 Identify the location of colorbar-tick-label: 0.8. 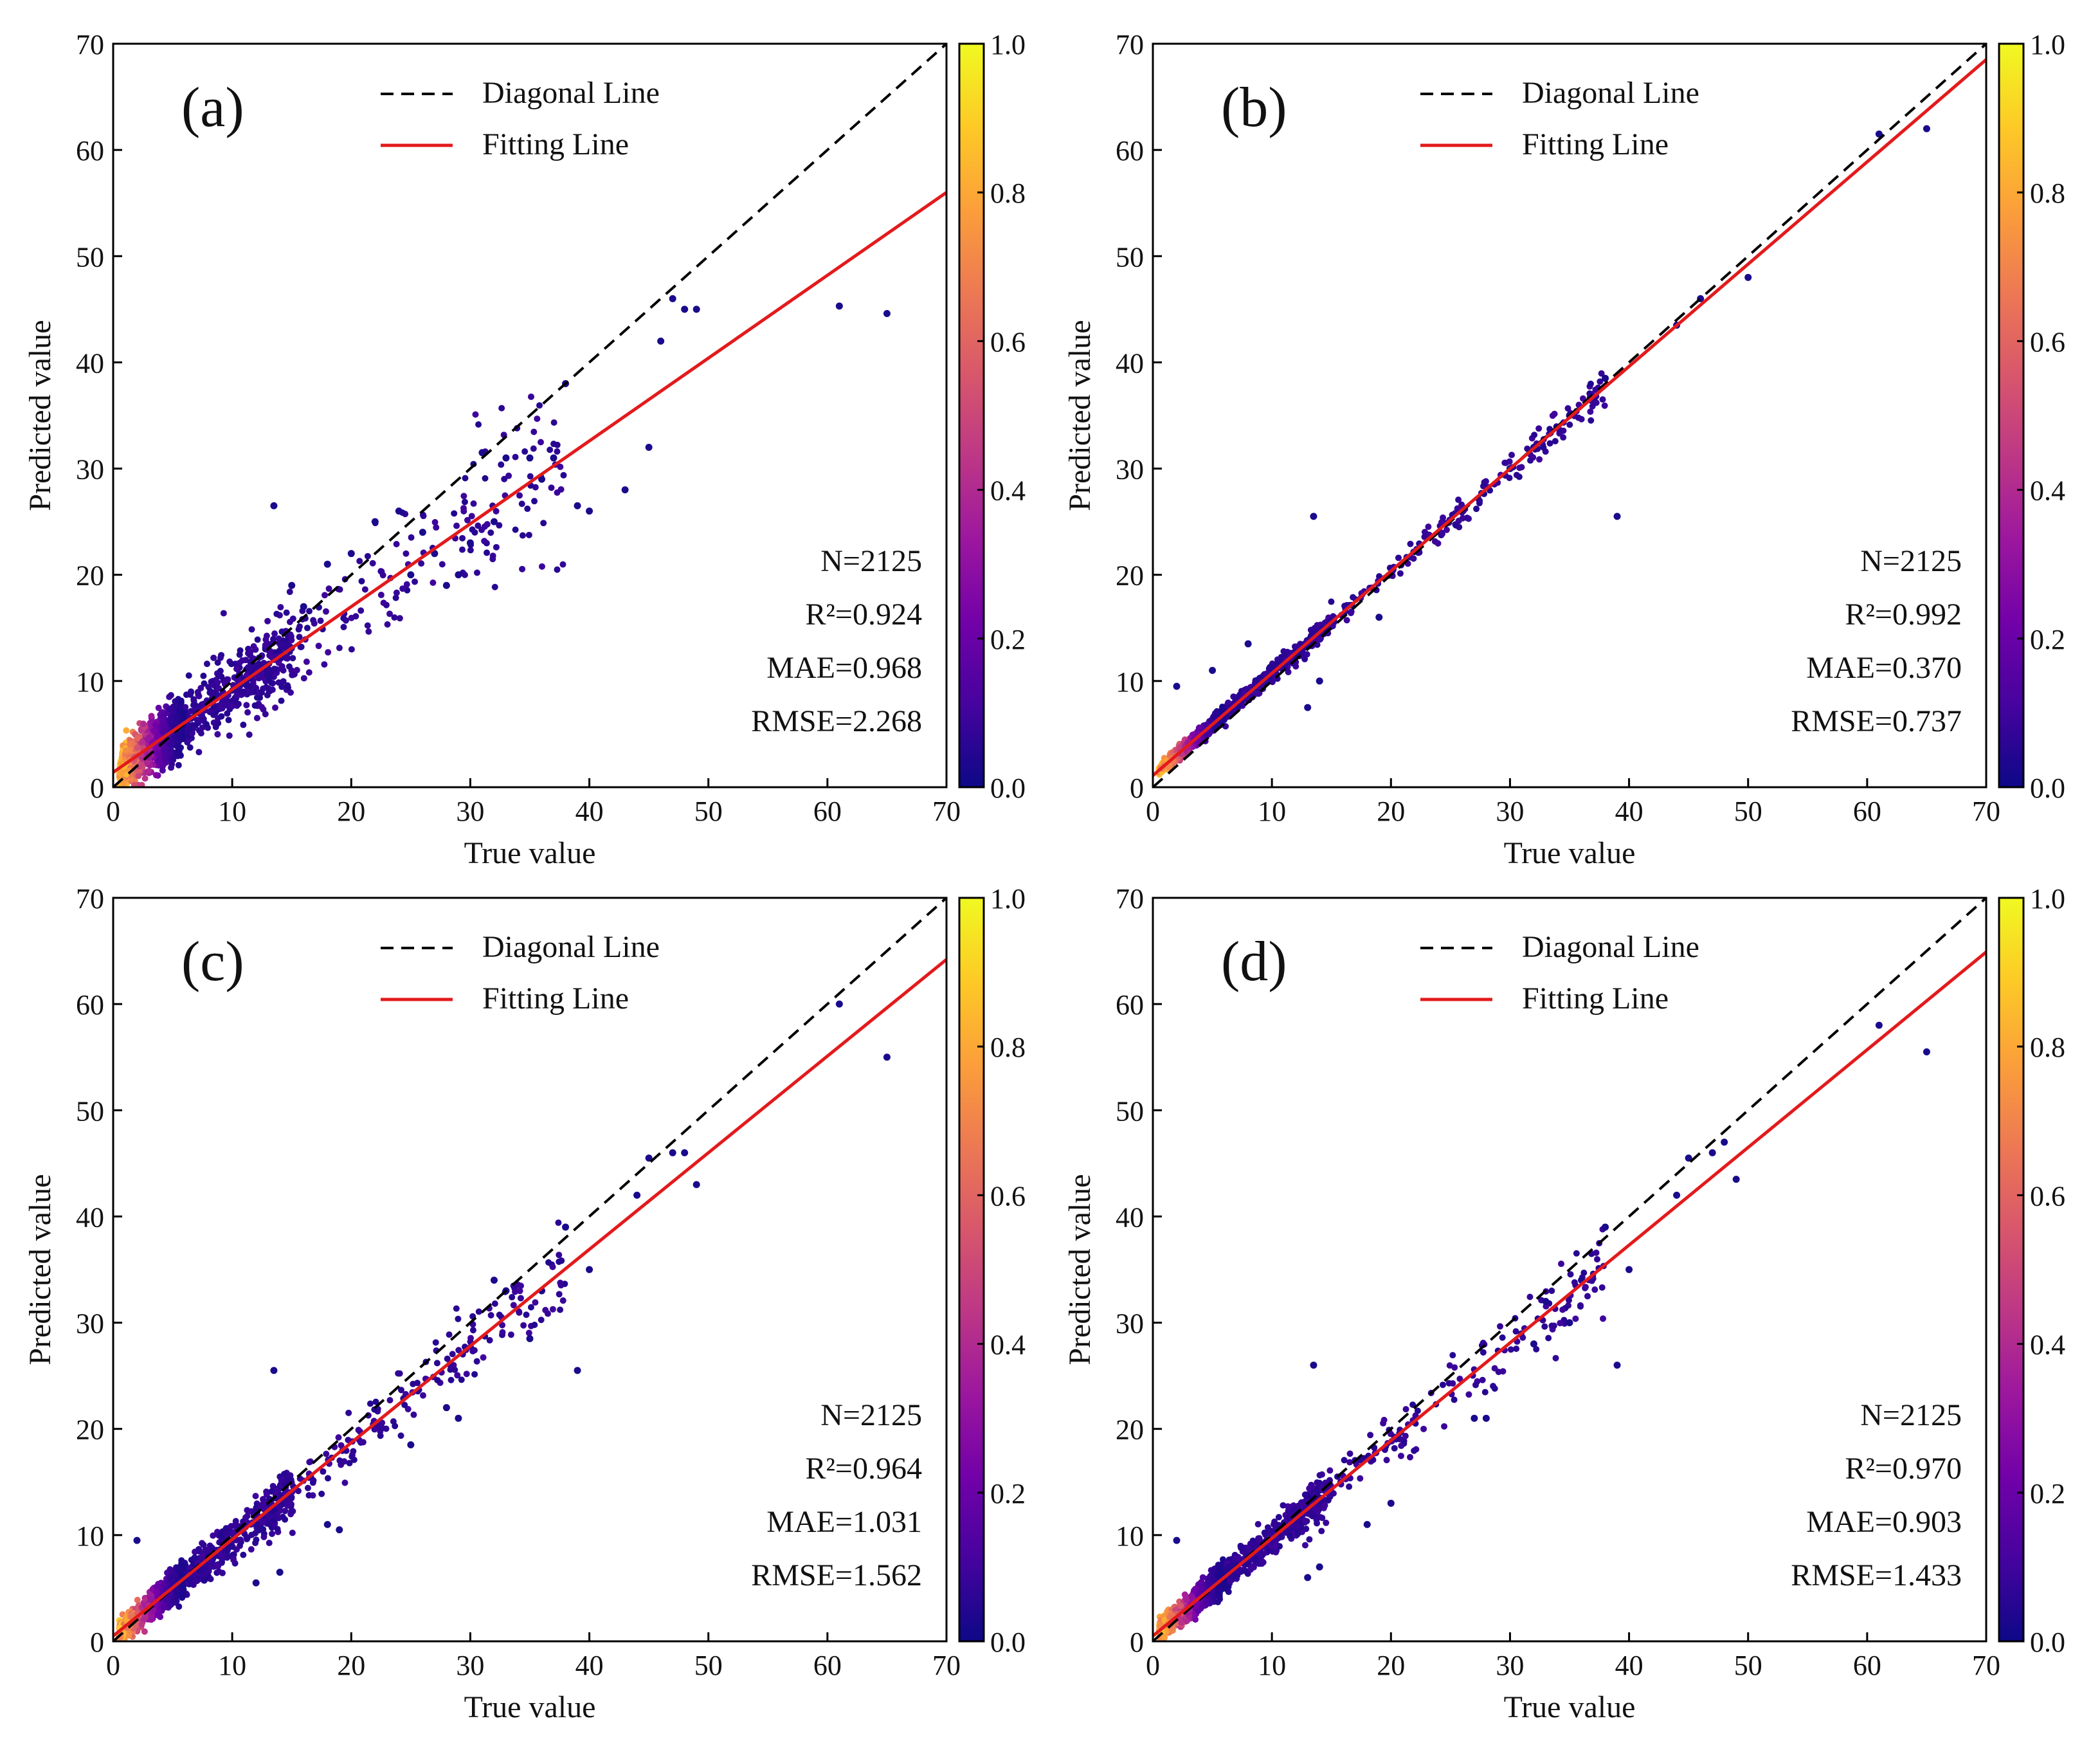
(2048, 193).